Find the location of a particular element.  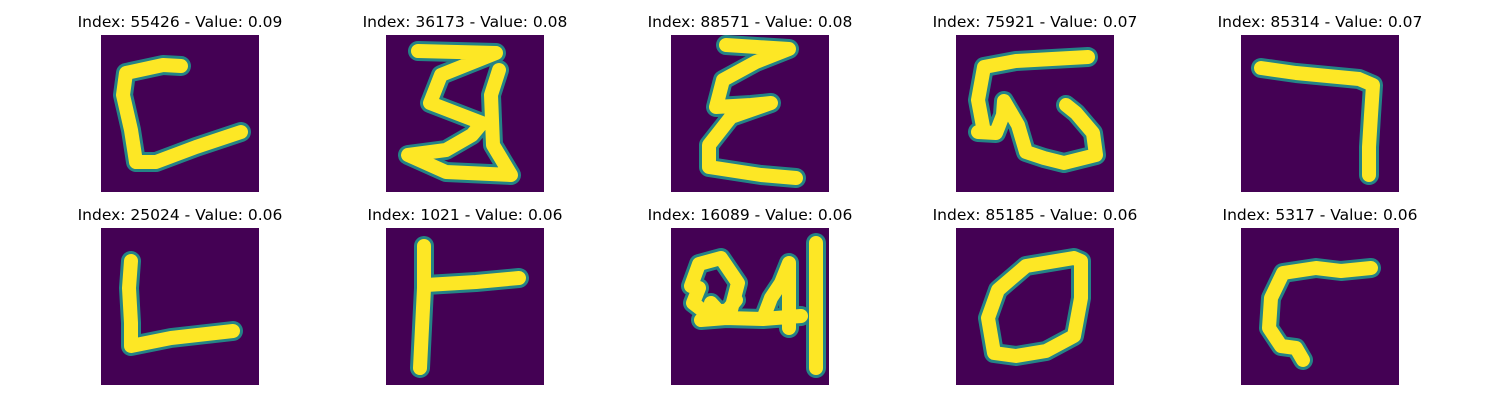

panel-title: Index: 36173 - Value: 0.08 is located at coordinates (465, 22).